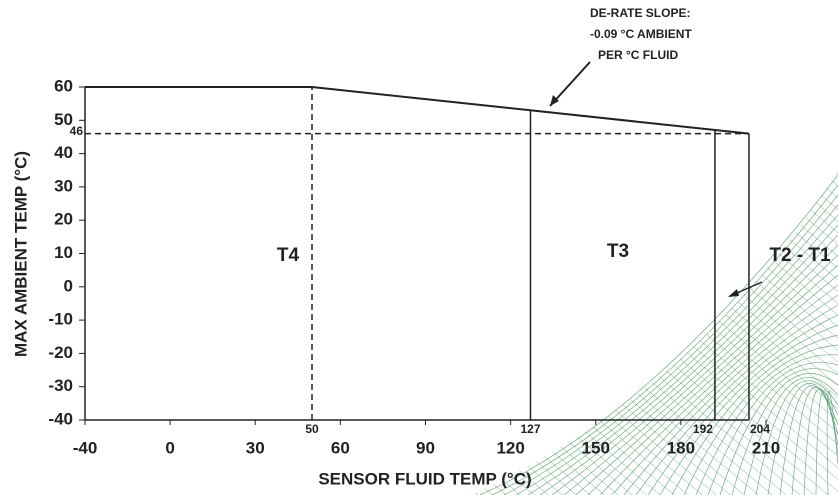  Describe the element at coordinates (681, 447) in the screenshot. I see `x-tick-label: 180` at that location.